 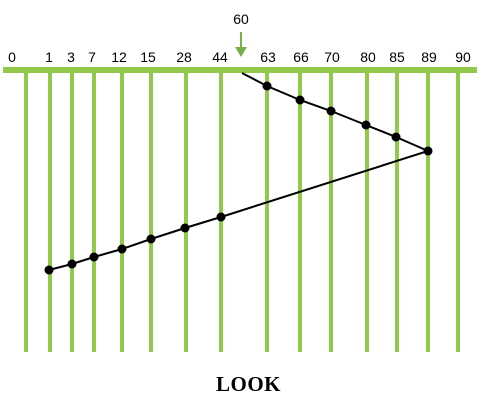 I want to click on cylinder-label-12: 12, so click(x=119, y=57).